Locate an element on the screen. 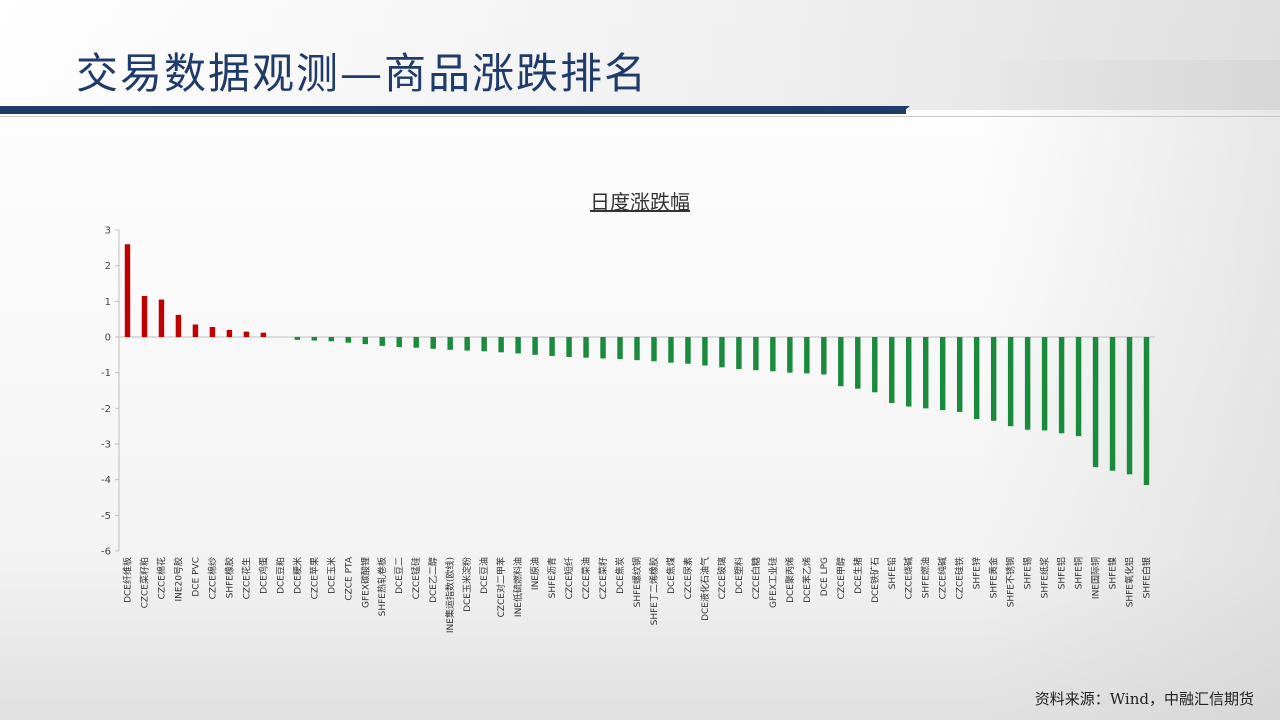 The height and width of the screenshot is (720, 1280). title-underline-bar is located at coordinates (453, 110).